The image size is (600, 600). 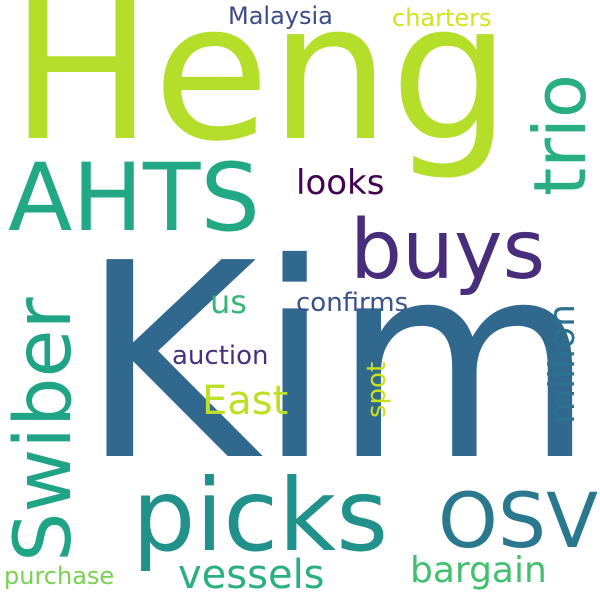 What do you see at coordinates (518, 520) in the screenshot?
I see `word-osv: OSV` at bounding box center [518, 520].